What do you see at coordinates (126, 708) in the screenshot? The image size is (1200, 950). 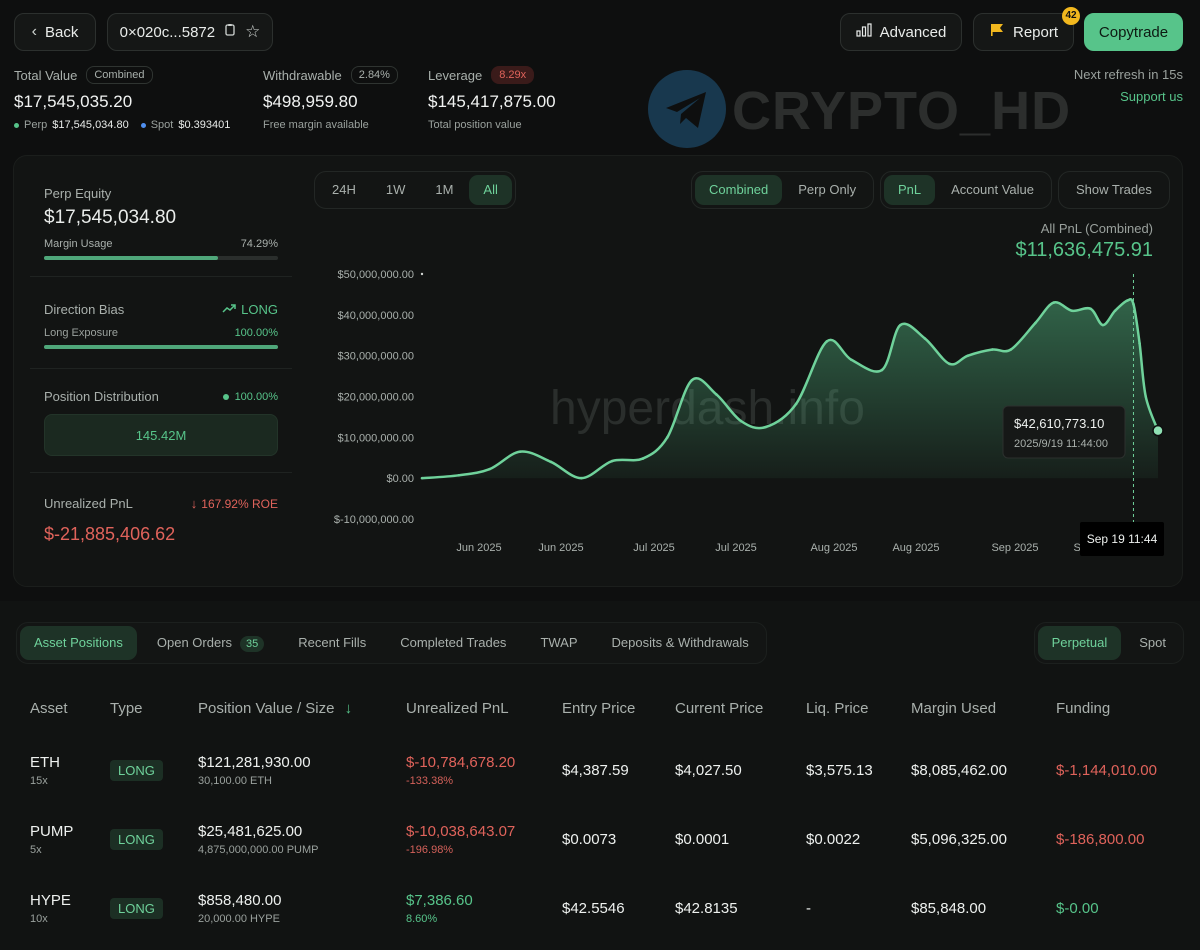 I see `column-header-type: Type` at bounding box center [126, 708].